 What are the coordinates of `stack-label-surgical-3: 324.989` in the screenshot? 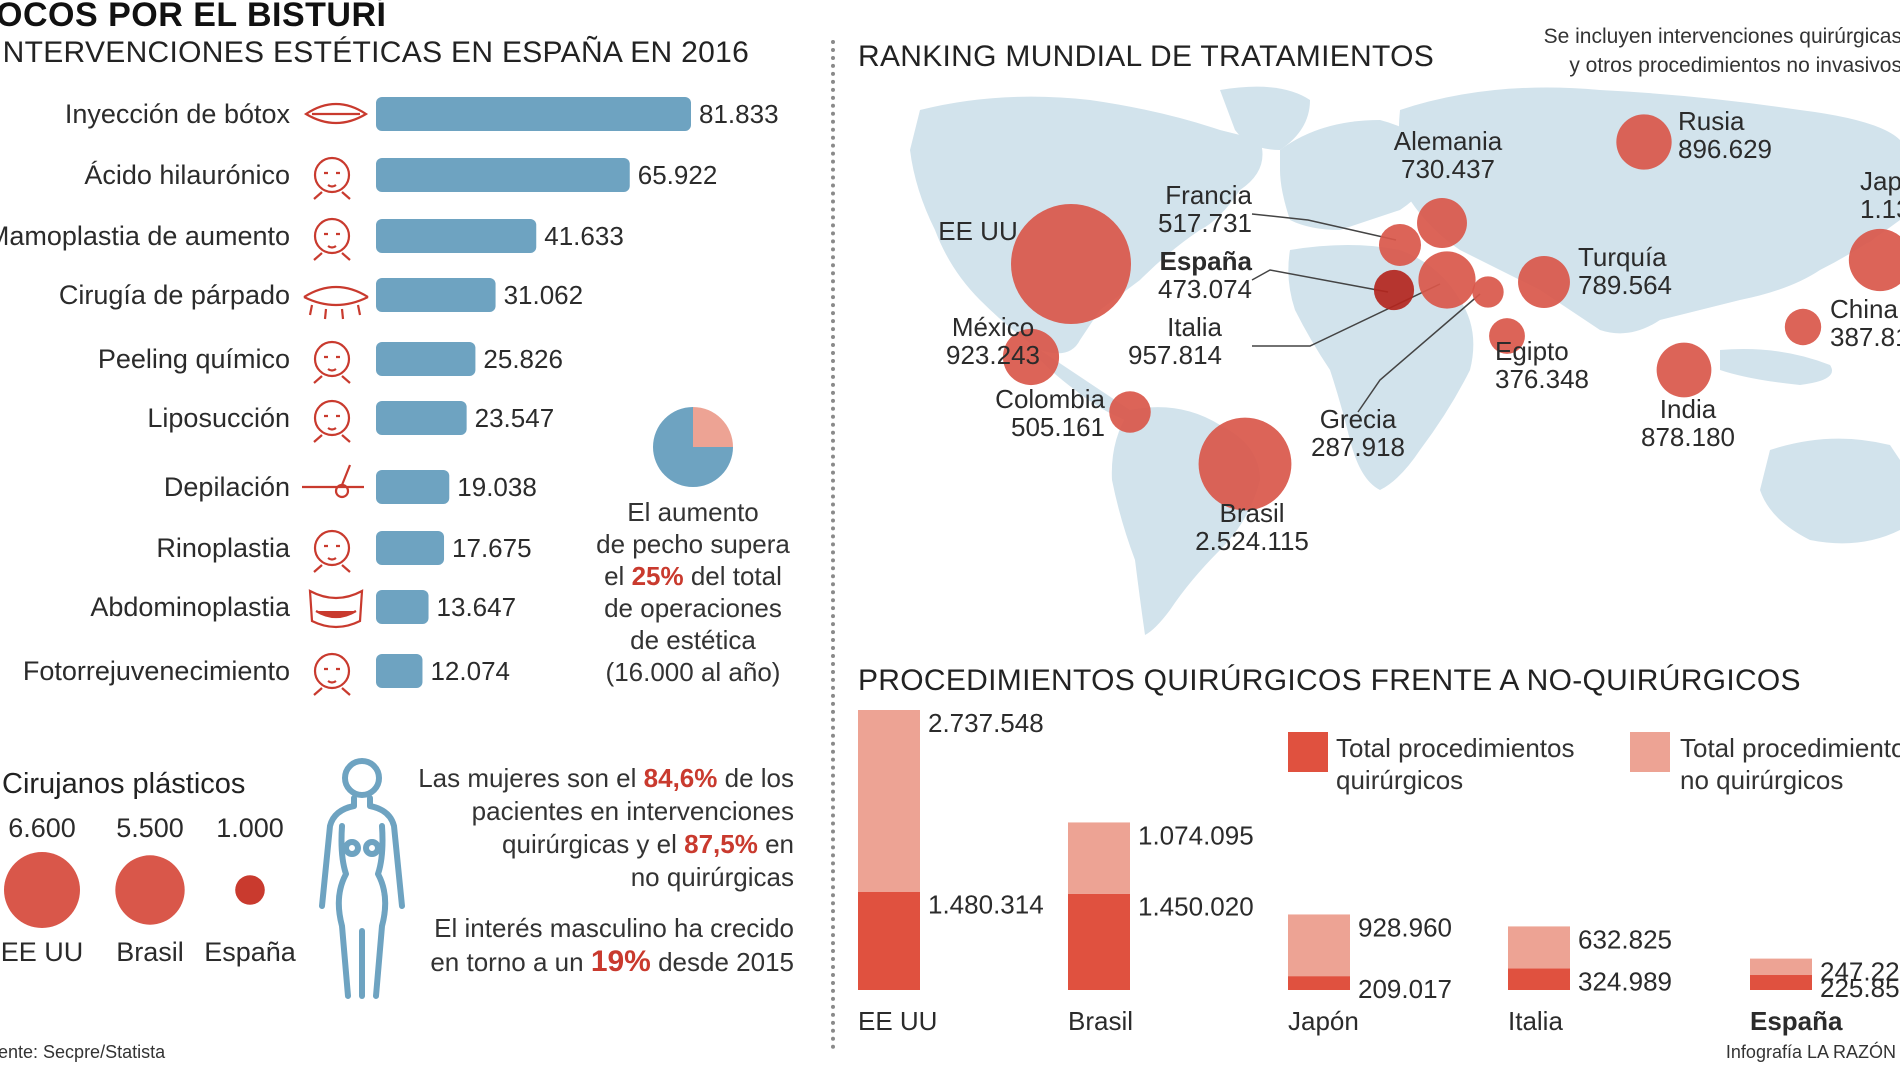 It's located at (1625, 981).